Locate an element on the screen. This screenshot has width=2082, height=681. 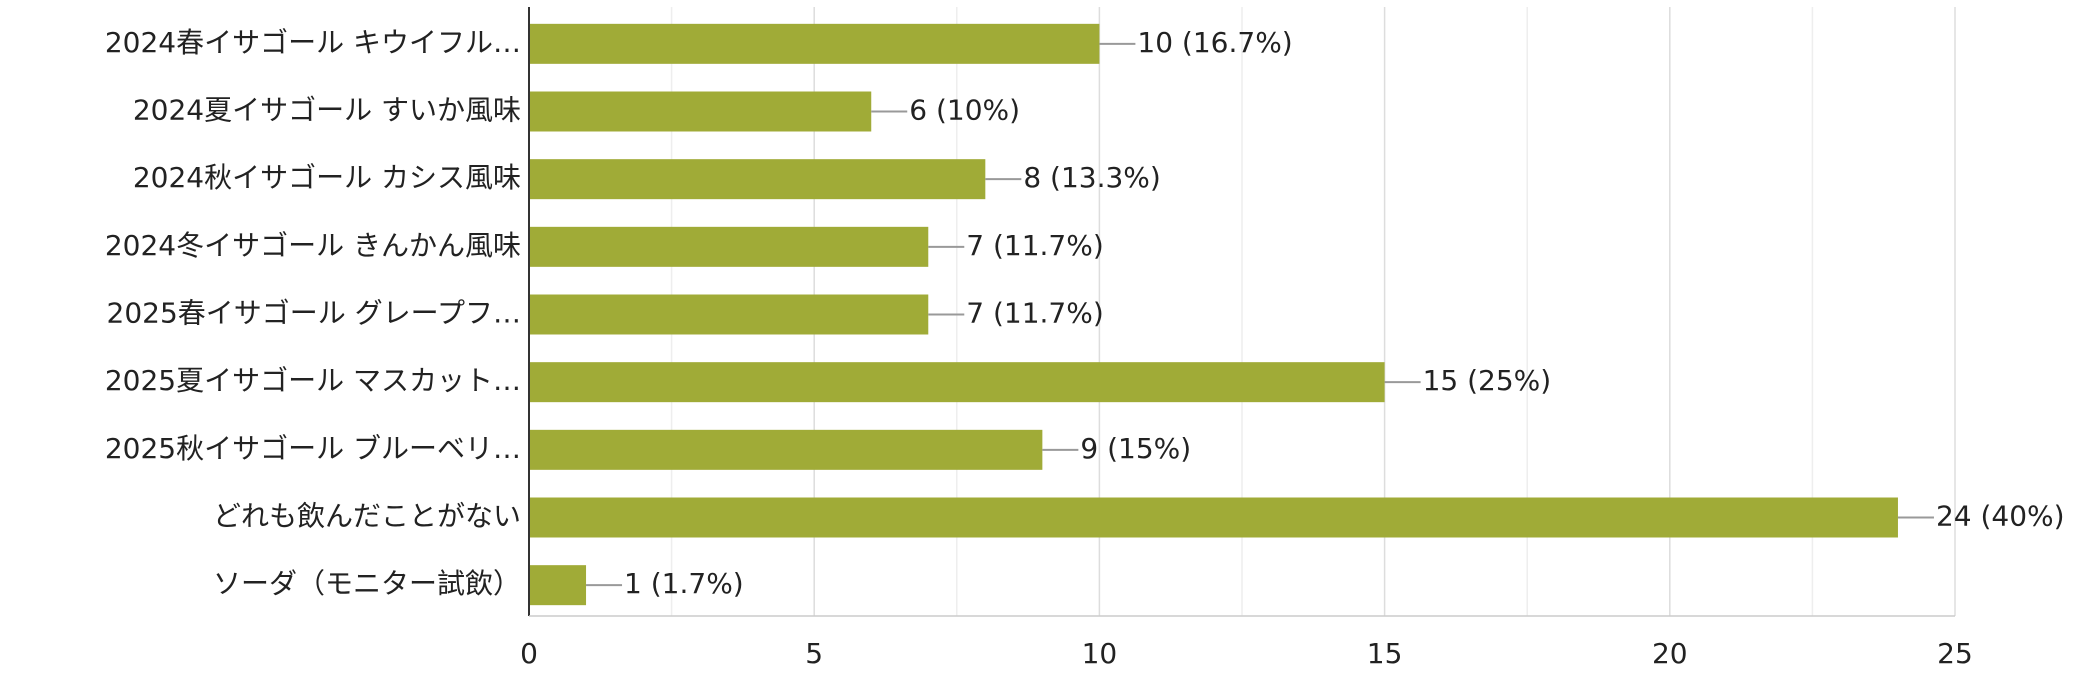
y-tick-label: ソーダ（モニター試飲） is located at coordinates (367, 583).